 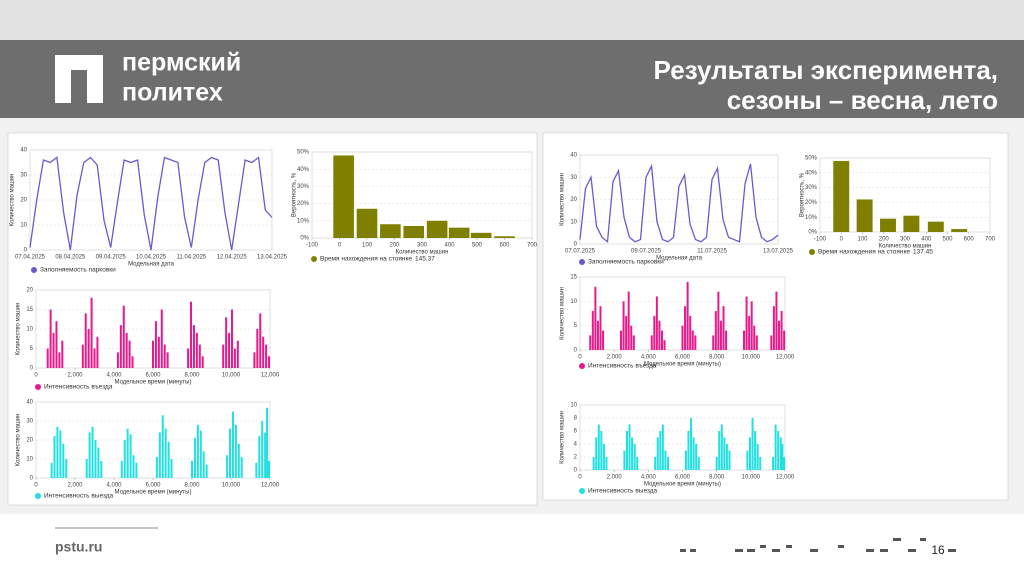 I want to click on x-tick-label: 09.07.2025, so click(x=646, y=252).